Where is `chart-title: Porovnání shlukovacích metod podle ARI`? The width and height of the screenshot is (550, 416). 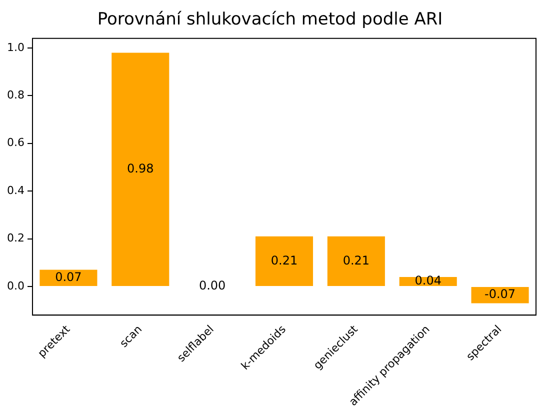 chart-title: Porovnání shlukovacích metod podle ARI is located at coordinates (270, 20).